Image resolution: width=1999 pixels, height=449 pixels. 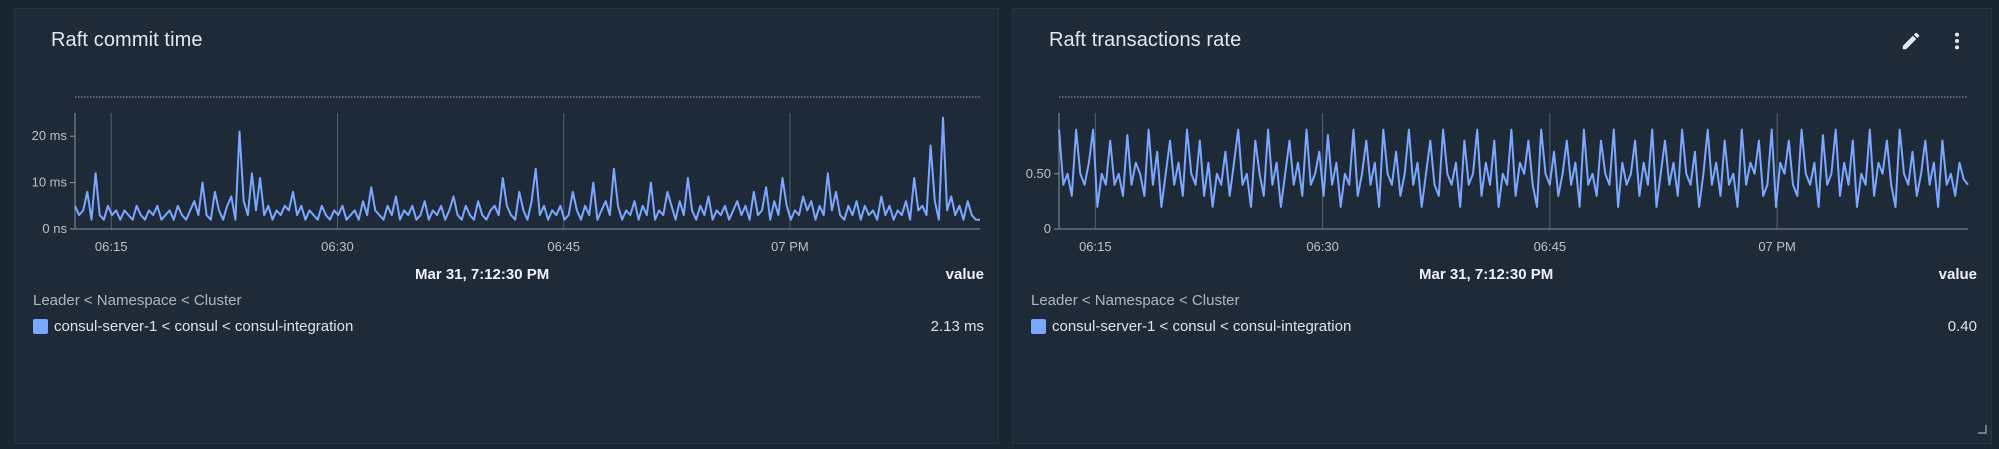 I want to click on y-tick-label: 0 ns, so click(x=54, y=228).